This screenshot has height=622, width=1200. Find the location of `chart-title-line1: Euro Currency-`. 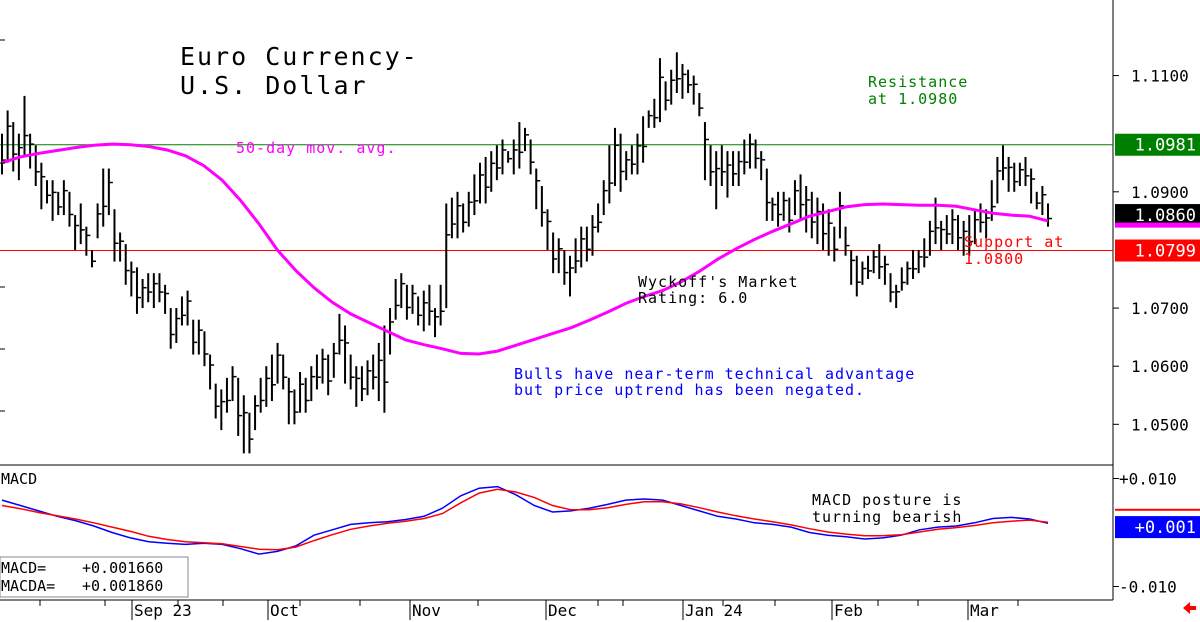

chart-title-line1: Euro Currency- is located at coordinates (299, 56).